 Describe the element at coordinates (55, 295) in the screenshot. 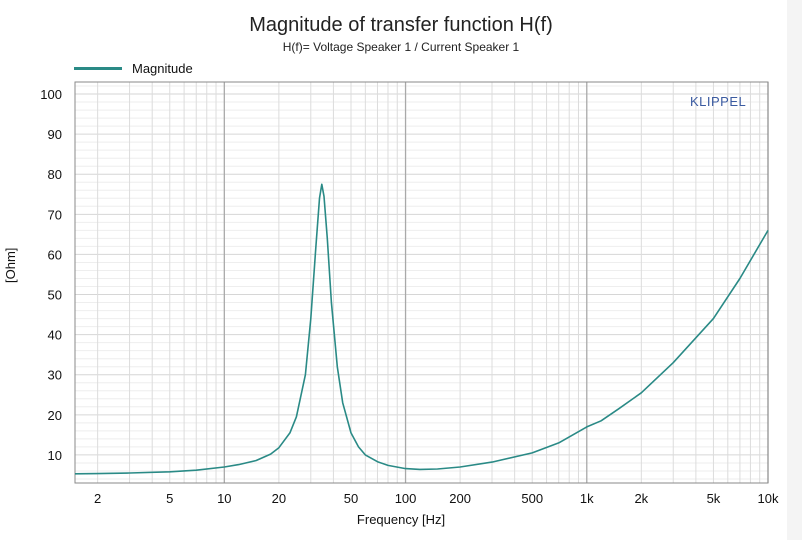

I see `y-tick-label: 50` at that location.